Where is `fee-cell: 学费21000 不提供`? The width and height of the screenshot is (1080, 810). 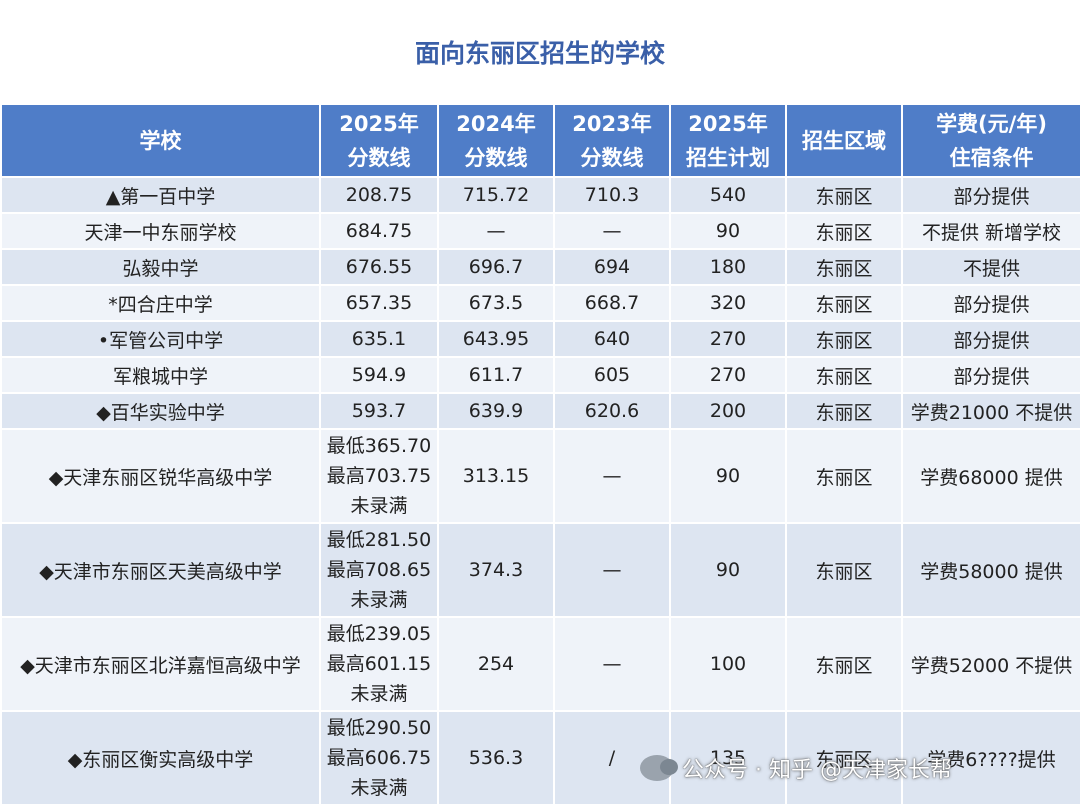
fee-cell: 学费21000 不提供 is located at coordinates (990, 411).